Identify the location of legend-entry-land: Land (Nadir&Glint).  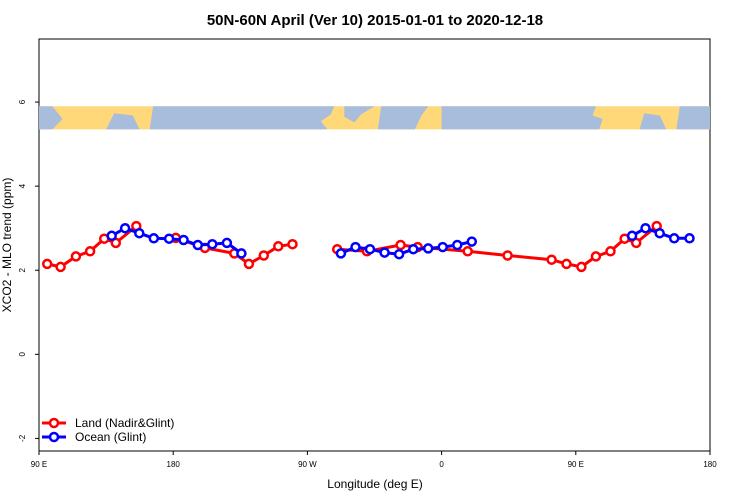
(108, 423).